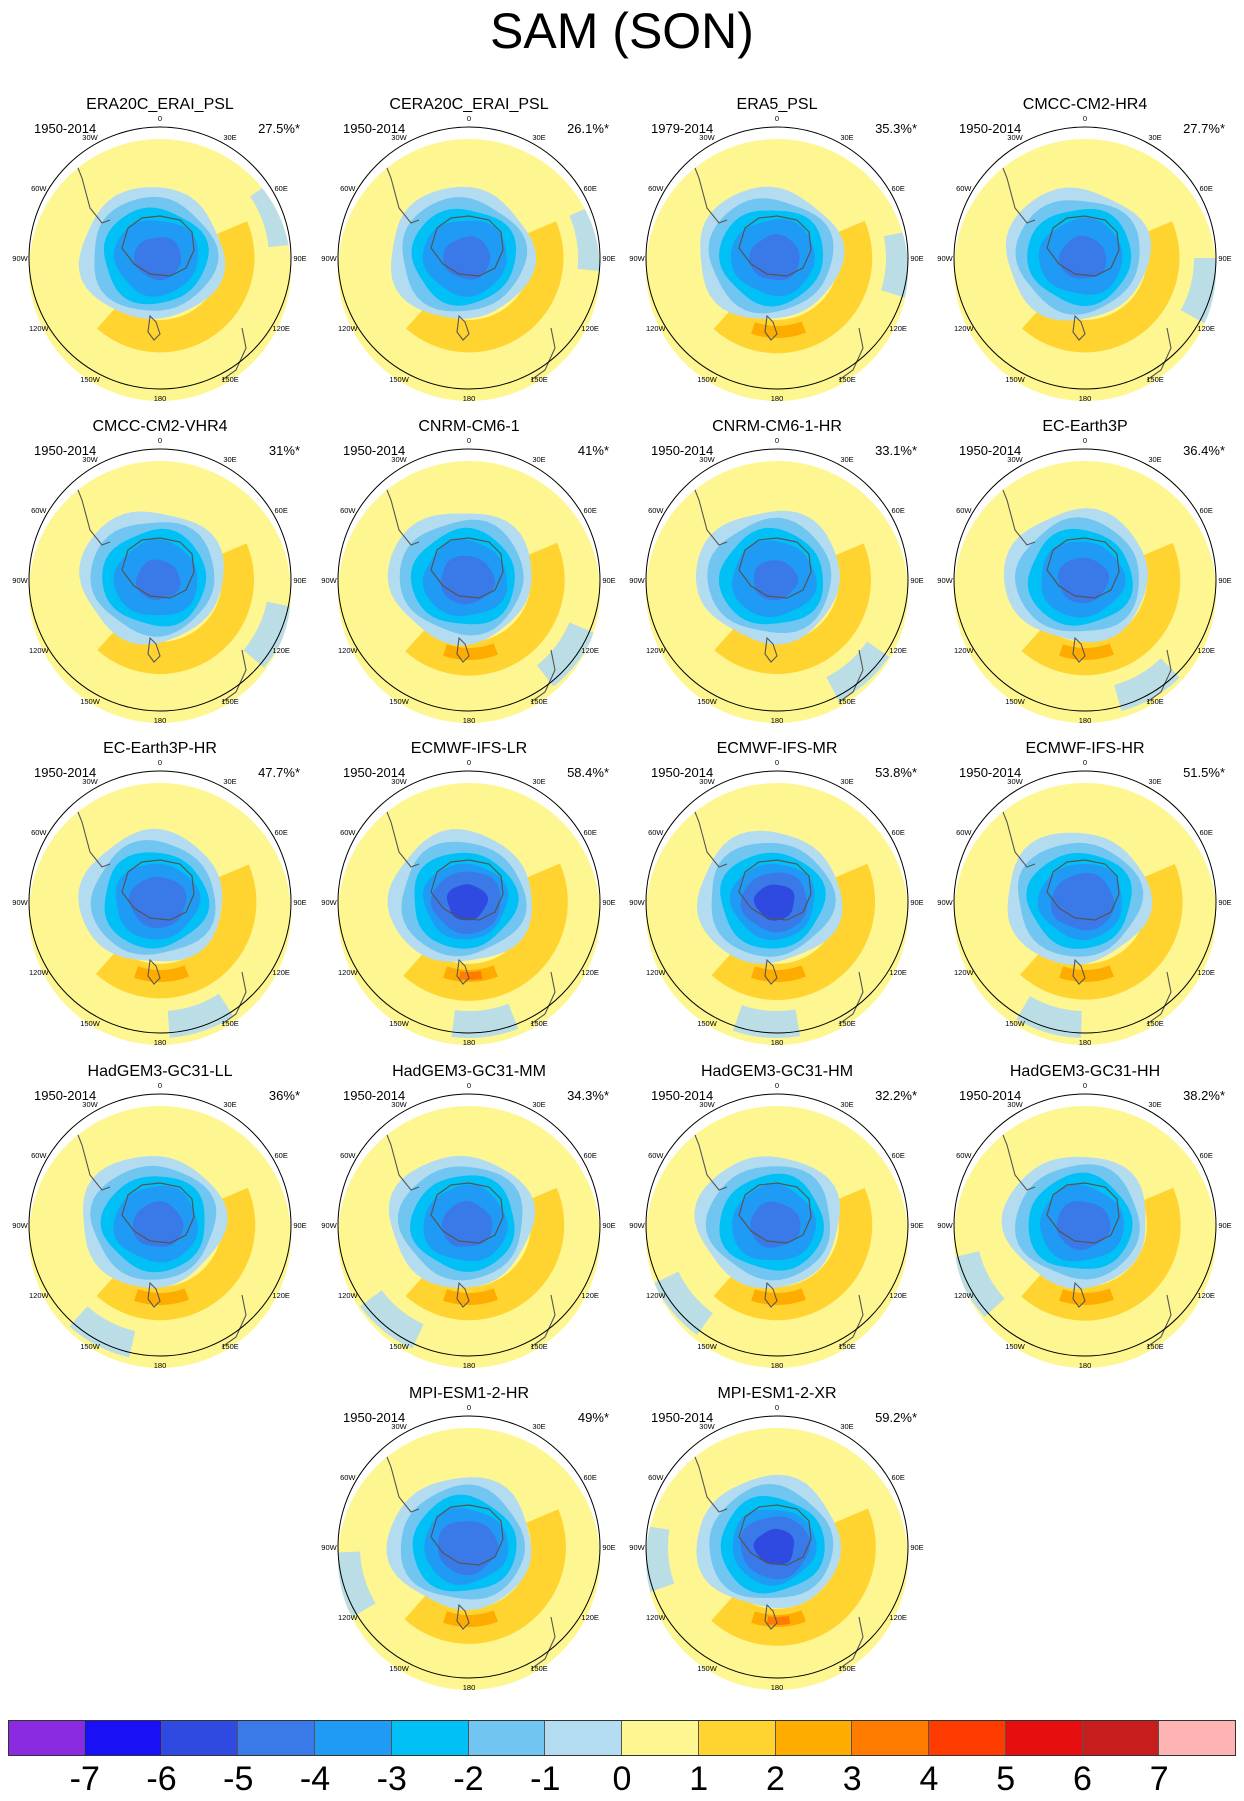  Describe the element at coordinates (1086, 652) in the screenshot. I see `positive-crescent-core` at that location.